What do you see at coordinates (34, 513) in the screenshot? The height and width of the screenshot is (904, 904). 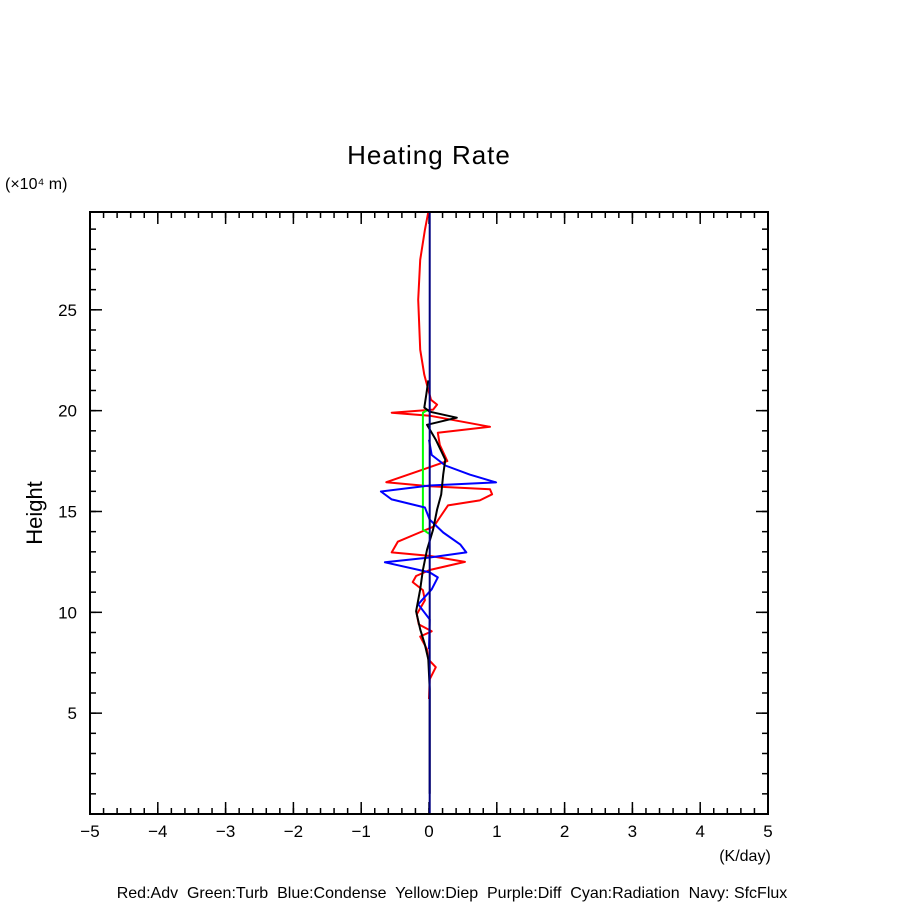 I see `y-axis-label: Height` at bounding box center [34, 513].